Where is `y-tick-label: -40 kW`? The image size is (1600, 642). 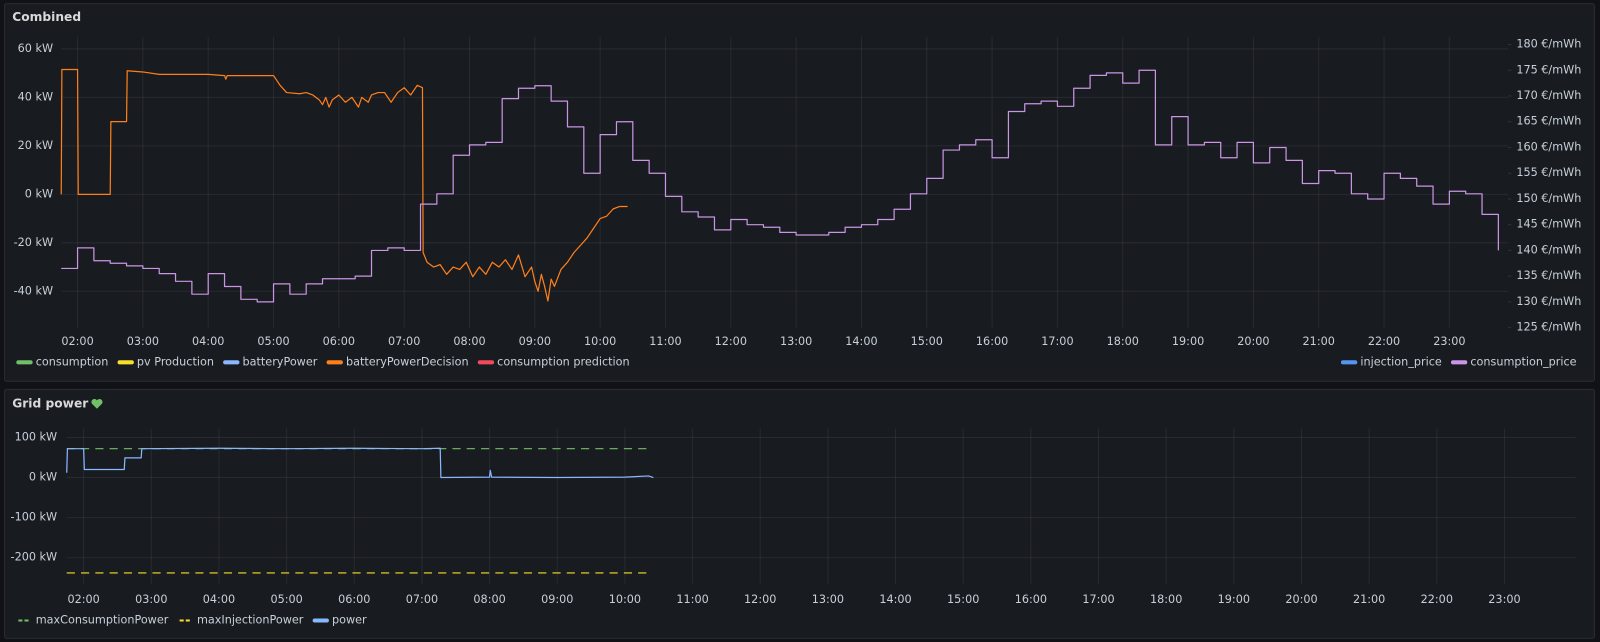 y-tick-label: -40 kW is located at coordinates (33, 290).